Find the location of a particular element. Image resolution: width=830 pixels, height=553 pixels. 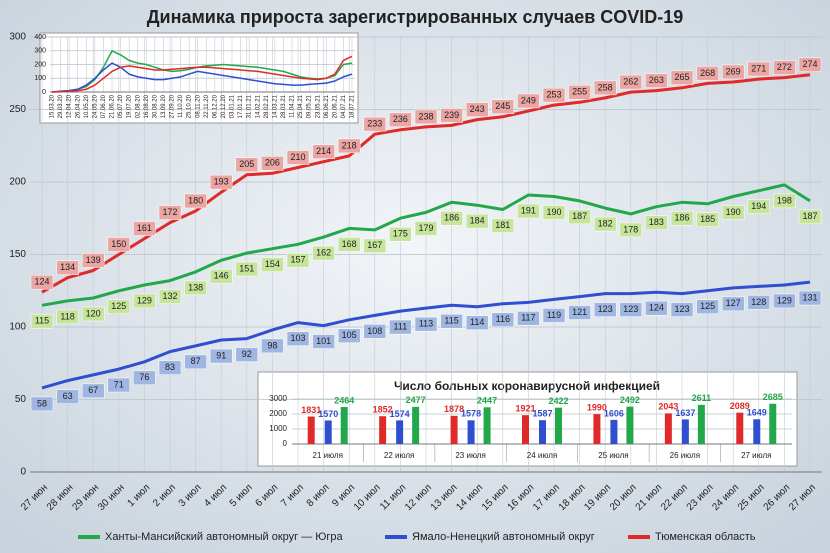

x-tick-label: 05.07.20 is located at coordinates (121, 106).